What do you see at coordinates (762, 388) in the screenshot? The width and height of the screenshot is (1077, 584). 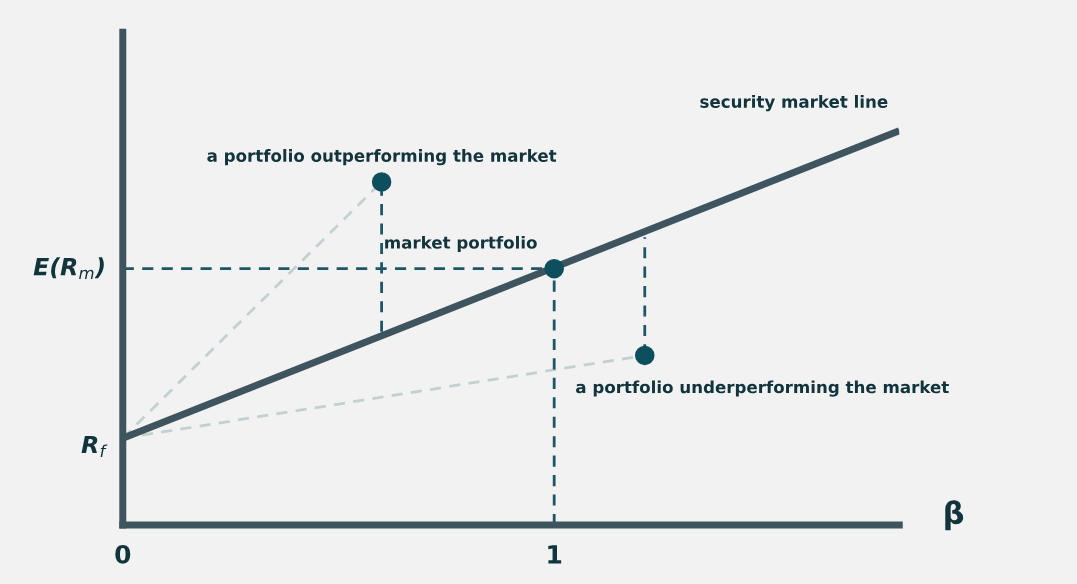 I see `annotation: a portfolio underperforming the market` at bounding box center [762, 388].